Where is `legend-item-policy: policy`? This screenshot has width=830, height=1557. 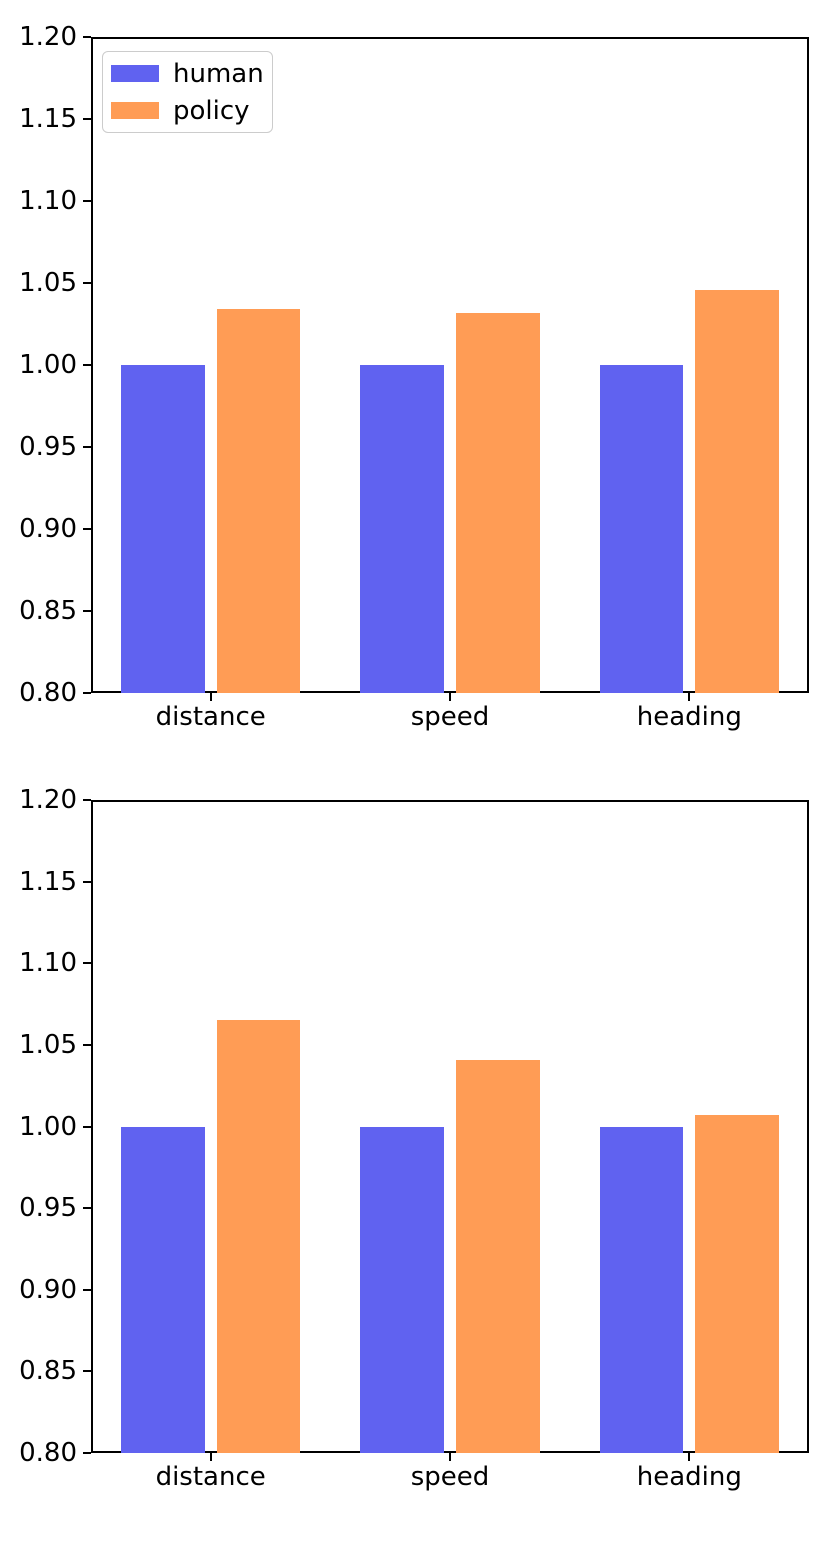 legend-item-policy: policy is located at coordinates (187, 111).